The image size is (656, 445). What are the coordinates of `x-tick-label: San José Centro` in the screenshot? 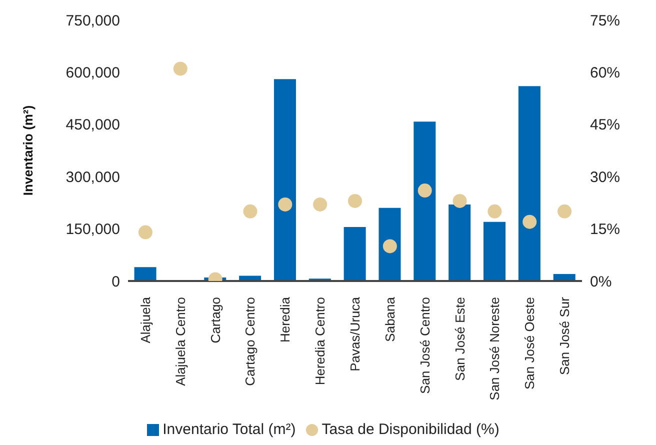 It's located at (424, 345).